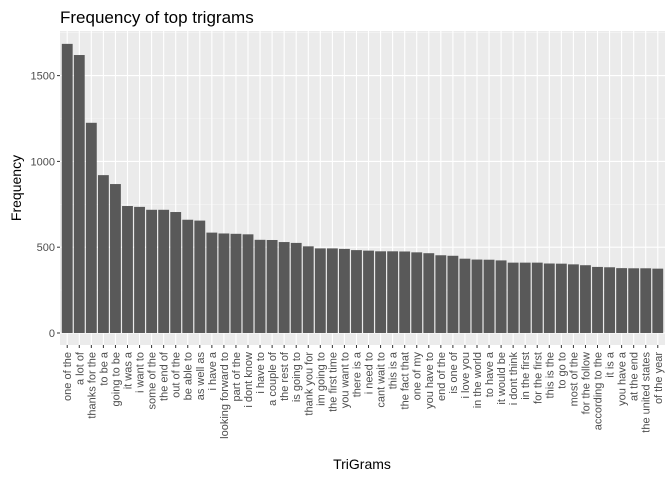 The image size is (672, 480). What do you see at coordinates (273, 378) in the screenshot?
I see `x-tick-label: a couple of` at bounding box center [273, 378].